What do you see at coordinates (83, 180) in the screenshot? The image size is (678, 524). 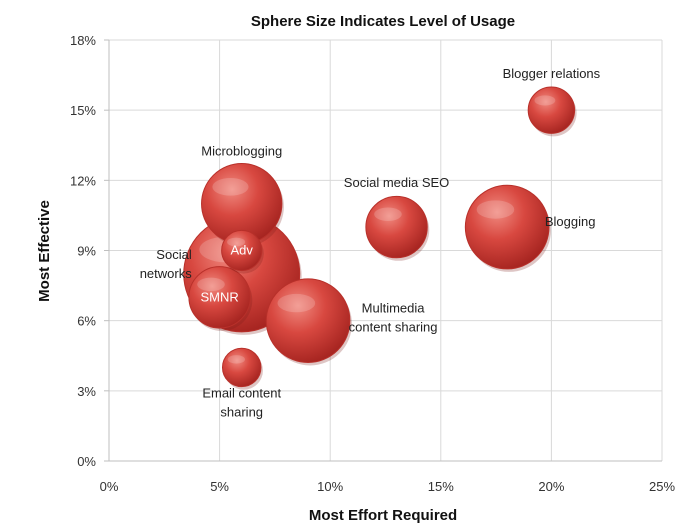 I see `y-tick-label: 12%` at bounding box center [83, 180].